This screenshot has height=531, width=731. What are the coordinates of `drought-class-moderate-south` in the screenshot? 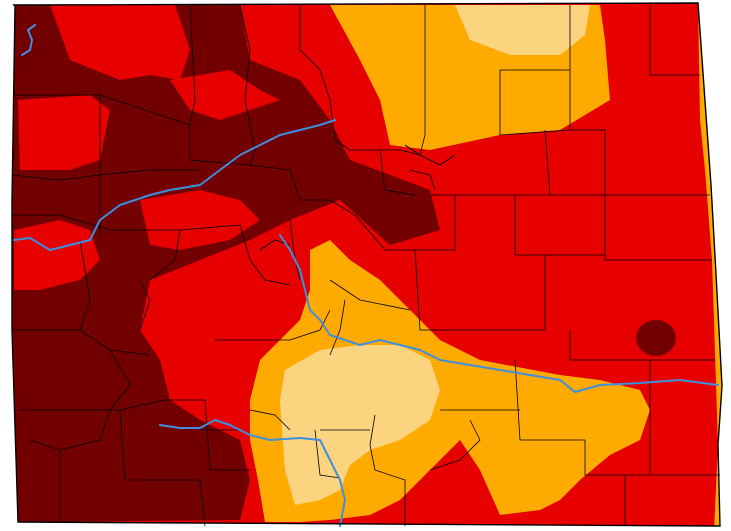 It's located at (360, 425).